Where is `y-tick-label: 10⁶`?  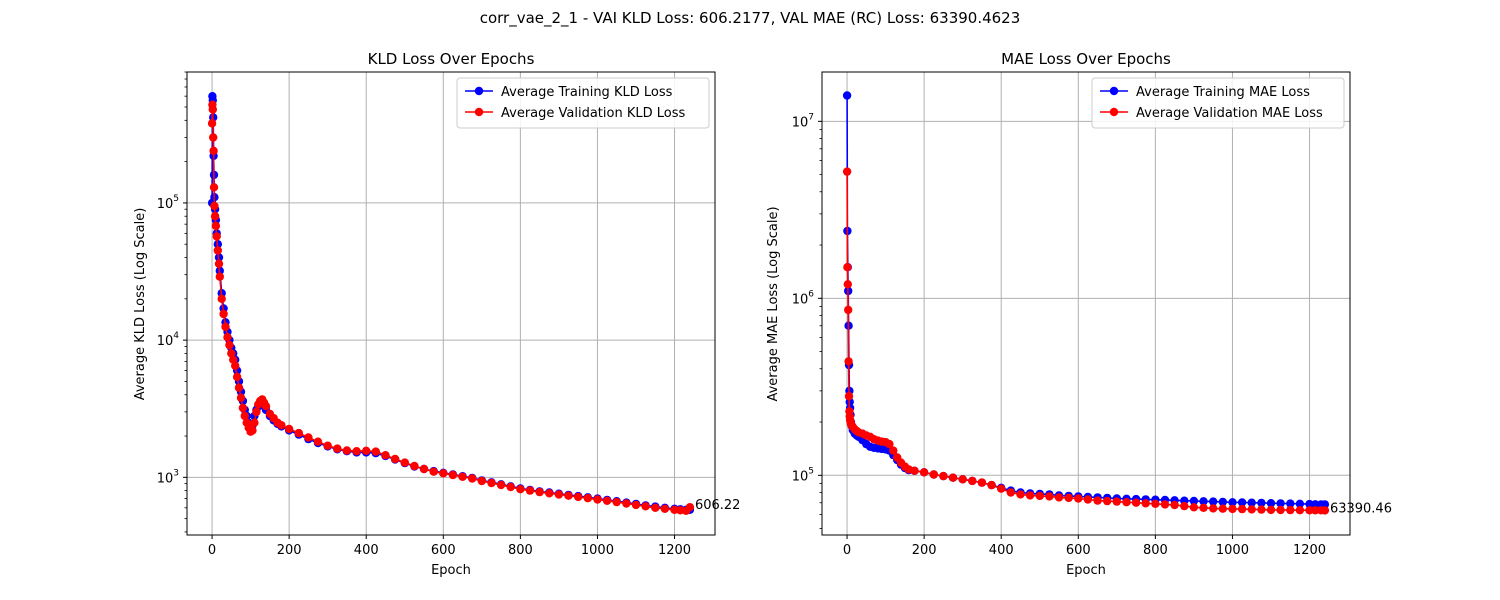
y-tick-label: 10⁶ is located at coordinates (803, 298).